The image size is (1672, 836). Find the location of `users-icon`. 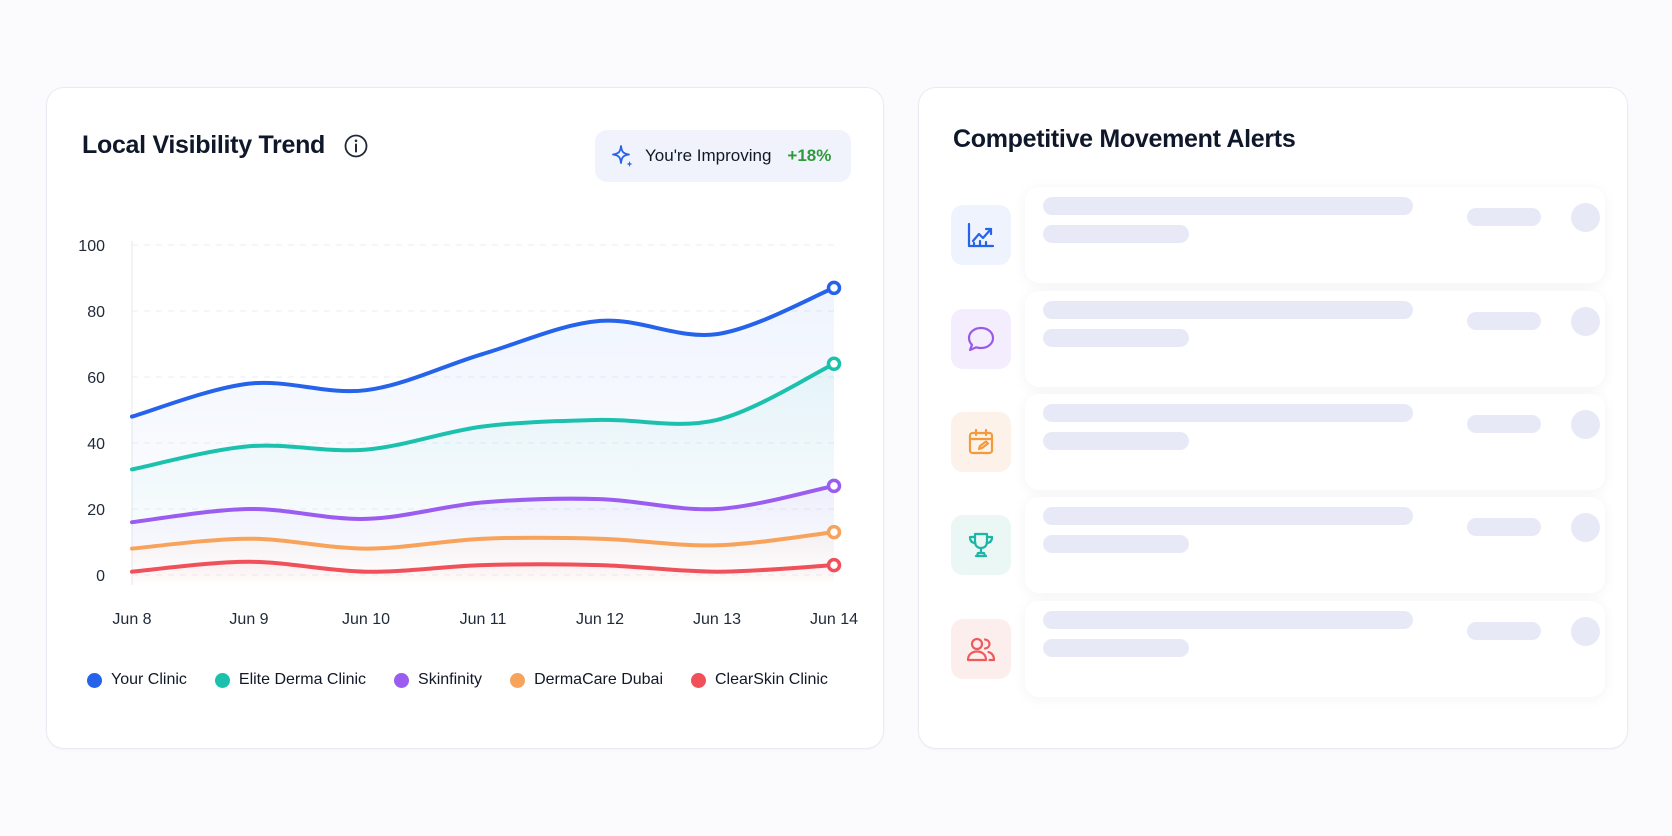

users-icon is located at coordinates (981, 649).